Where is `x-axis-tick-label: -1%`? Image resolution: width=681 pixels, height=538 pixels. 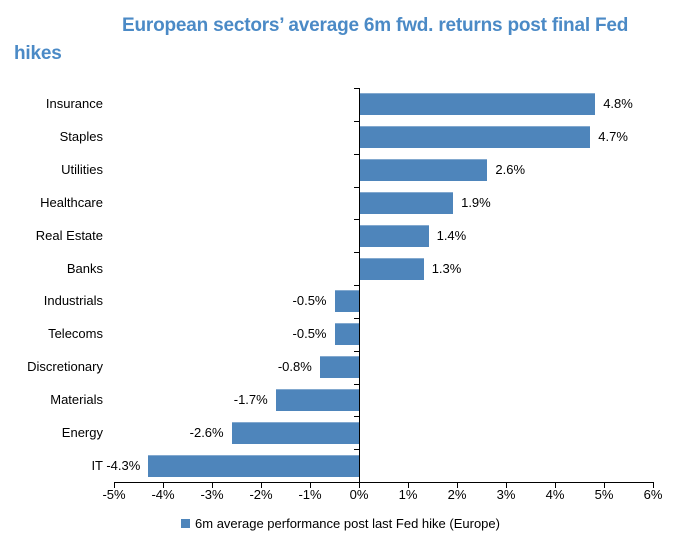 x-axis-tick-label: -1% is located at coordinates (310, 494).